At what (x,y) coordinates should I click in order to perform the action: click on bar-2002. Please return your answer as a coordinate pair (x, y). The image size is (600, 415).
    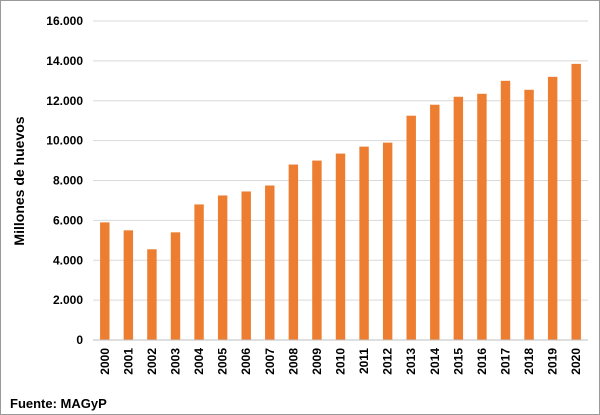
    Looking at the image, I should click on (152, 294).